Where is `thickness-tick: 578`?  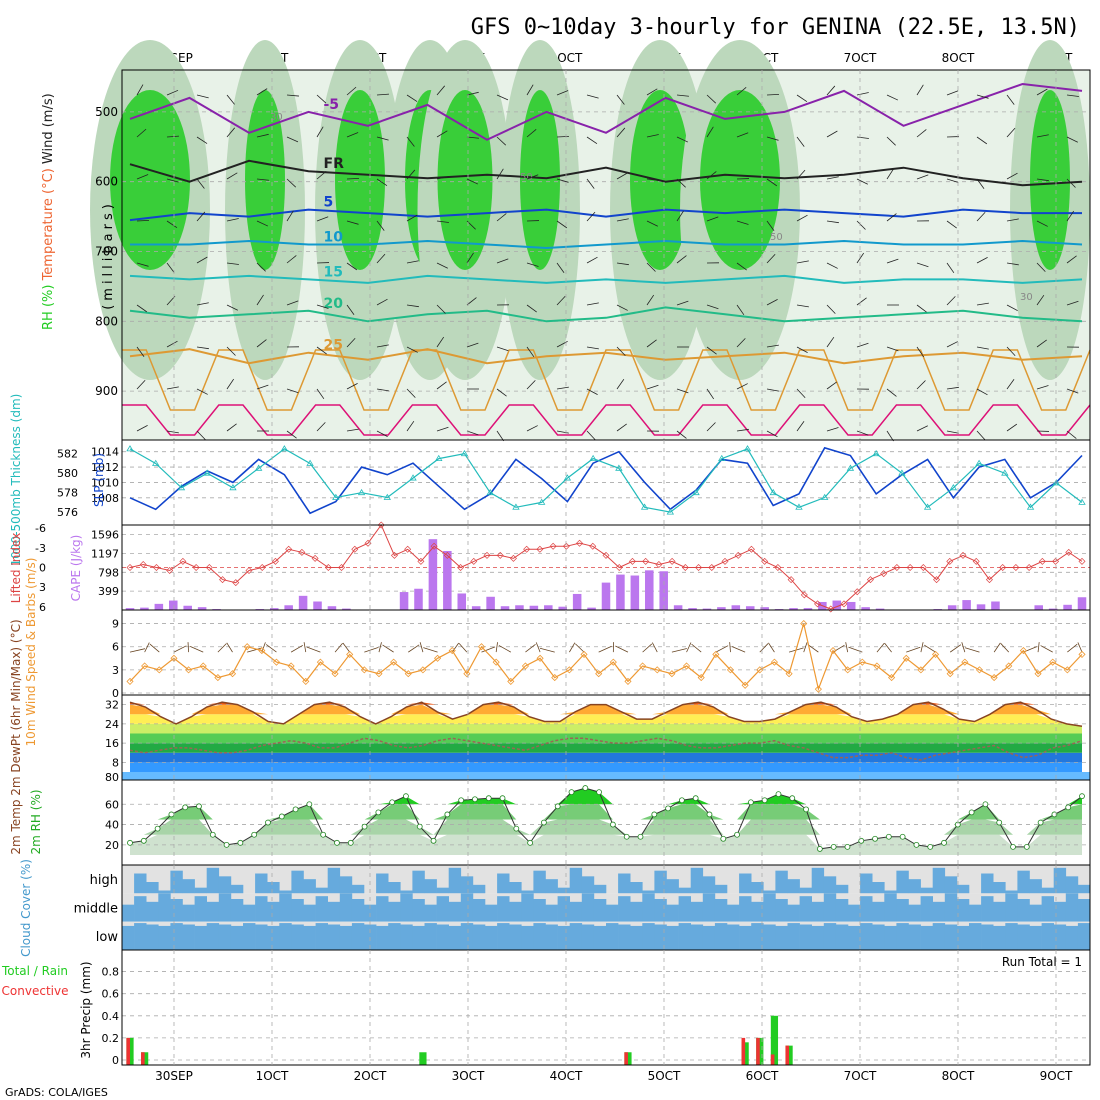 thickness-tick: 578 is located at coordinates (67, 493).